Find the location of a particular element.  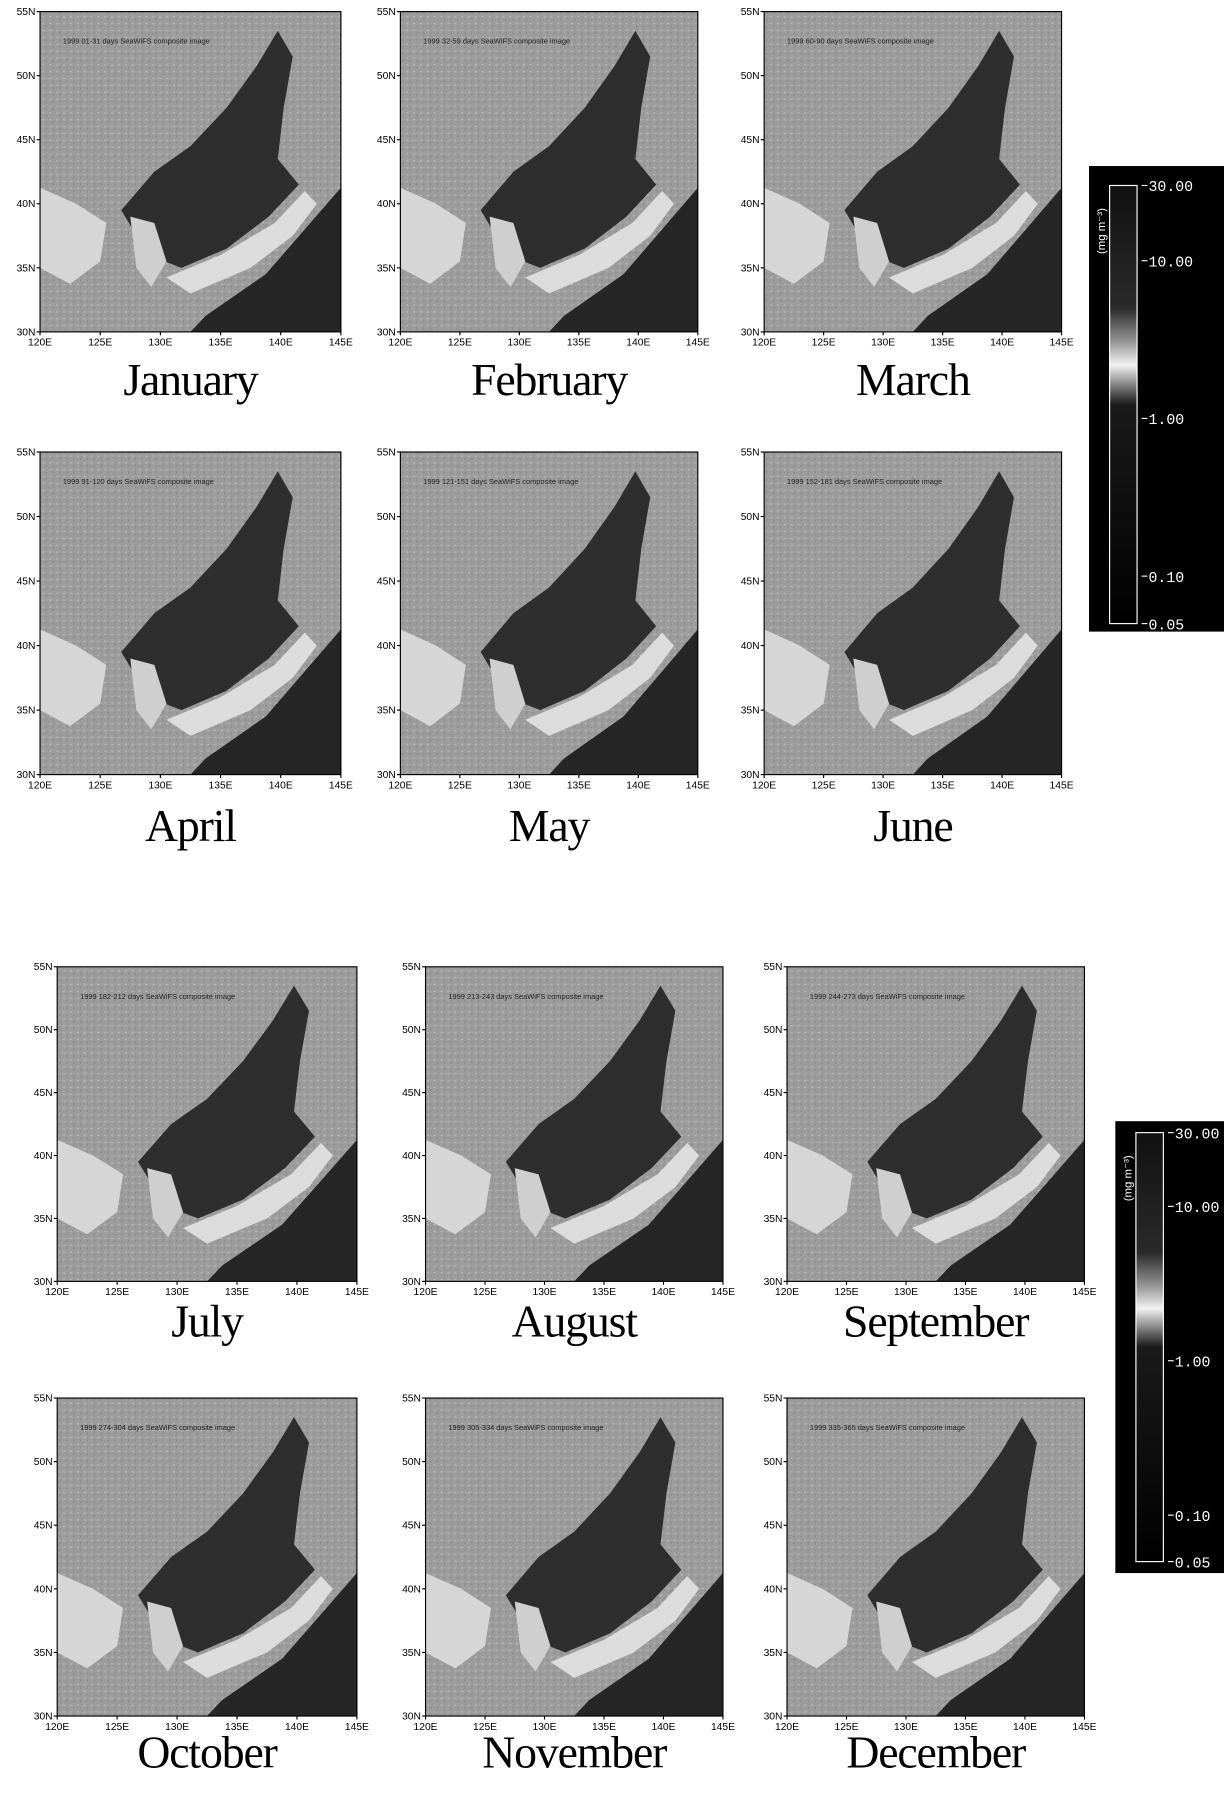

month-label: December is located at coordinates (936, 1752).